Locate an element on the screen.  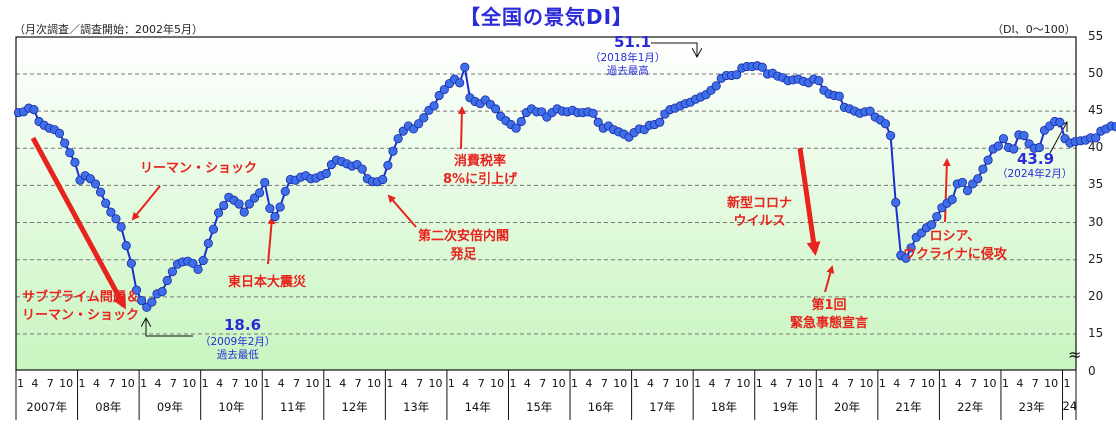
y-tick-label: 15 is located at coordinates (1096, 333).